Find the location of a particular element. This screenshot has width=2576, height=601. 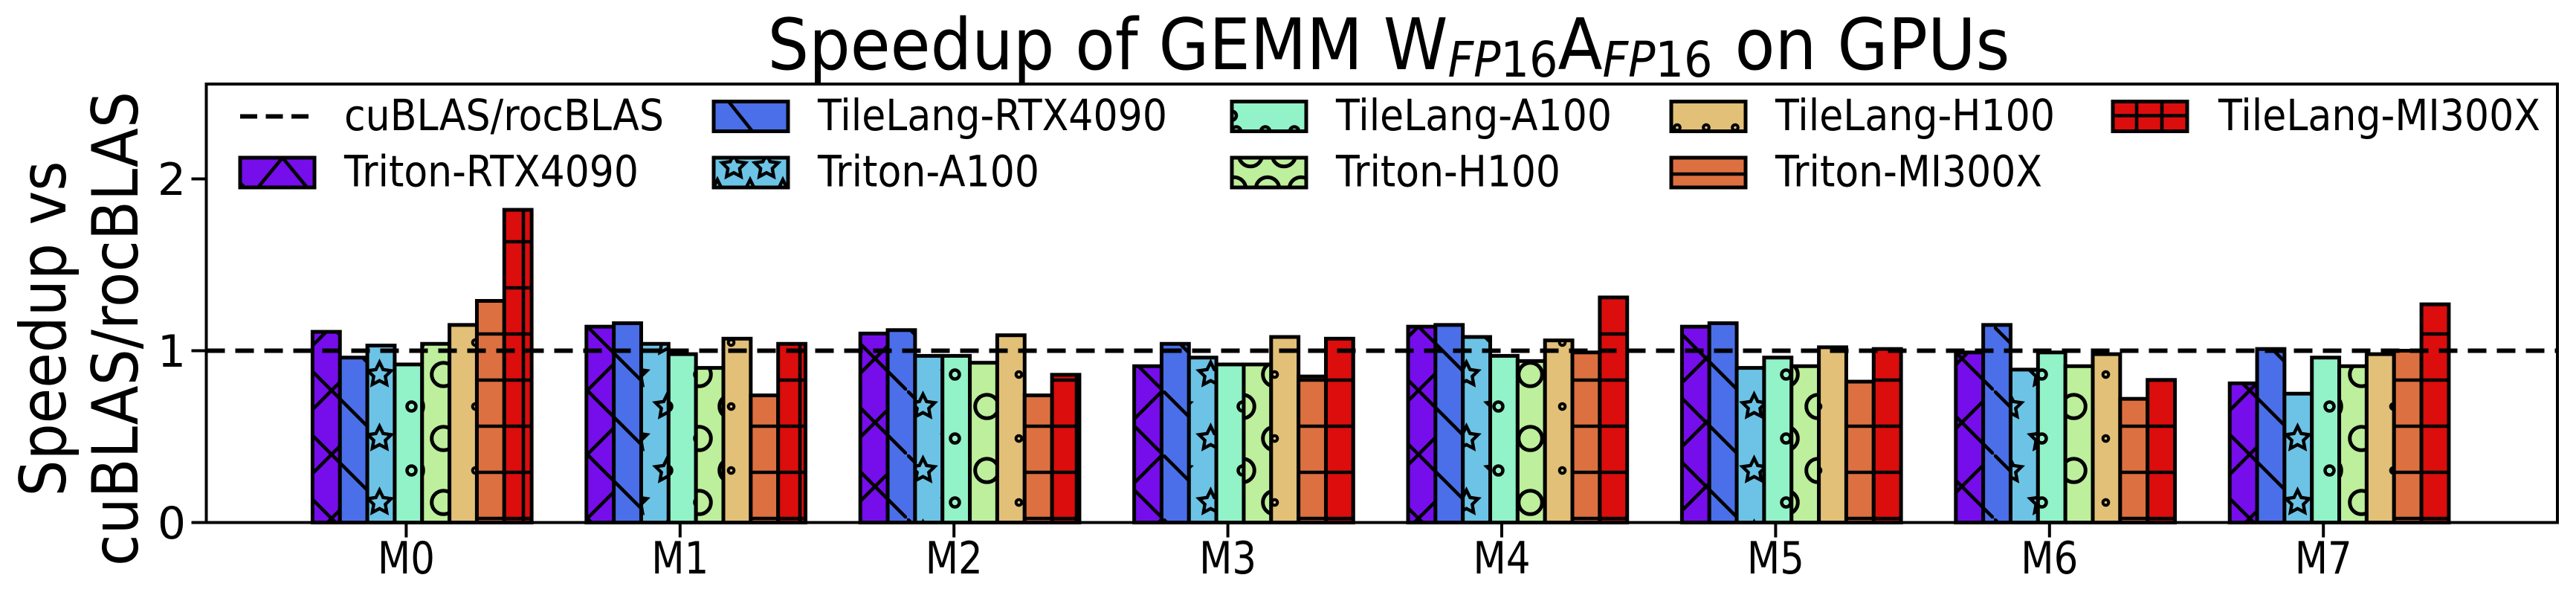

bar-M5-TileLang-A100 is located at coordinates (1778, 440).